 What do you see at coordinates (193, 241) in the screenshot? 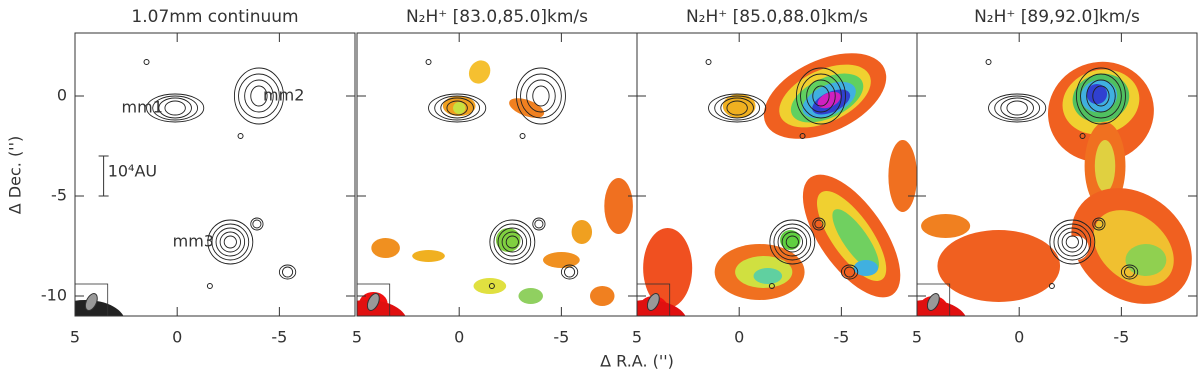
I see `annotation: mm3` at bounding box center [193, 241].